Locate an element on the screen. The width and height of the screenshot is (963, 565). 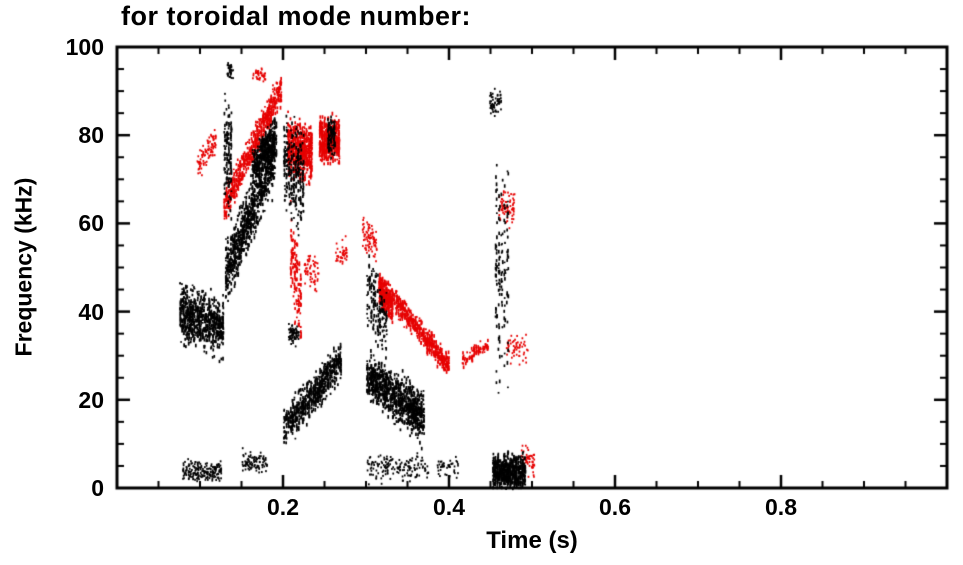
y-tick-label: 0 is located at coordinates (97, 488).